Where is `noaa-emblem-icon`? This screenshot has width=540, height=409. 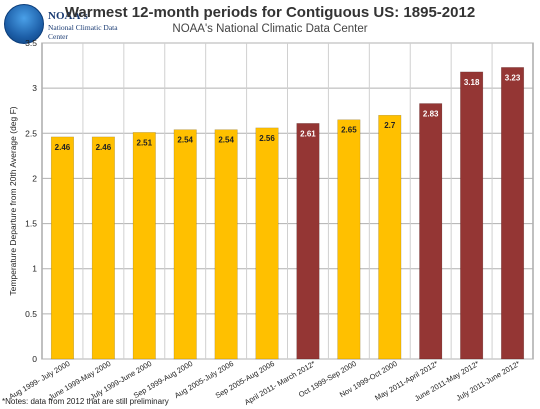 noaa-emblem-icon is located at coordinates (24, 24).